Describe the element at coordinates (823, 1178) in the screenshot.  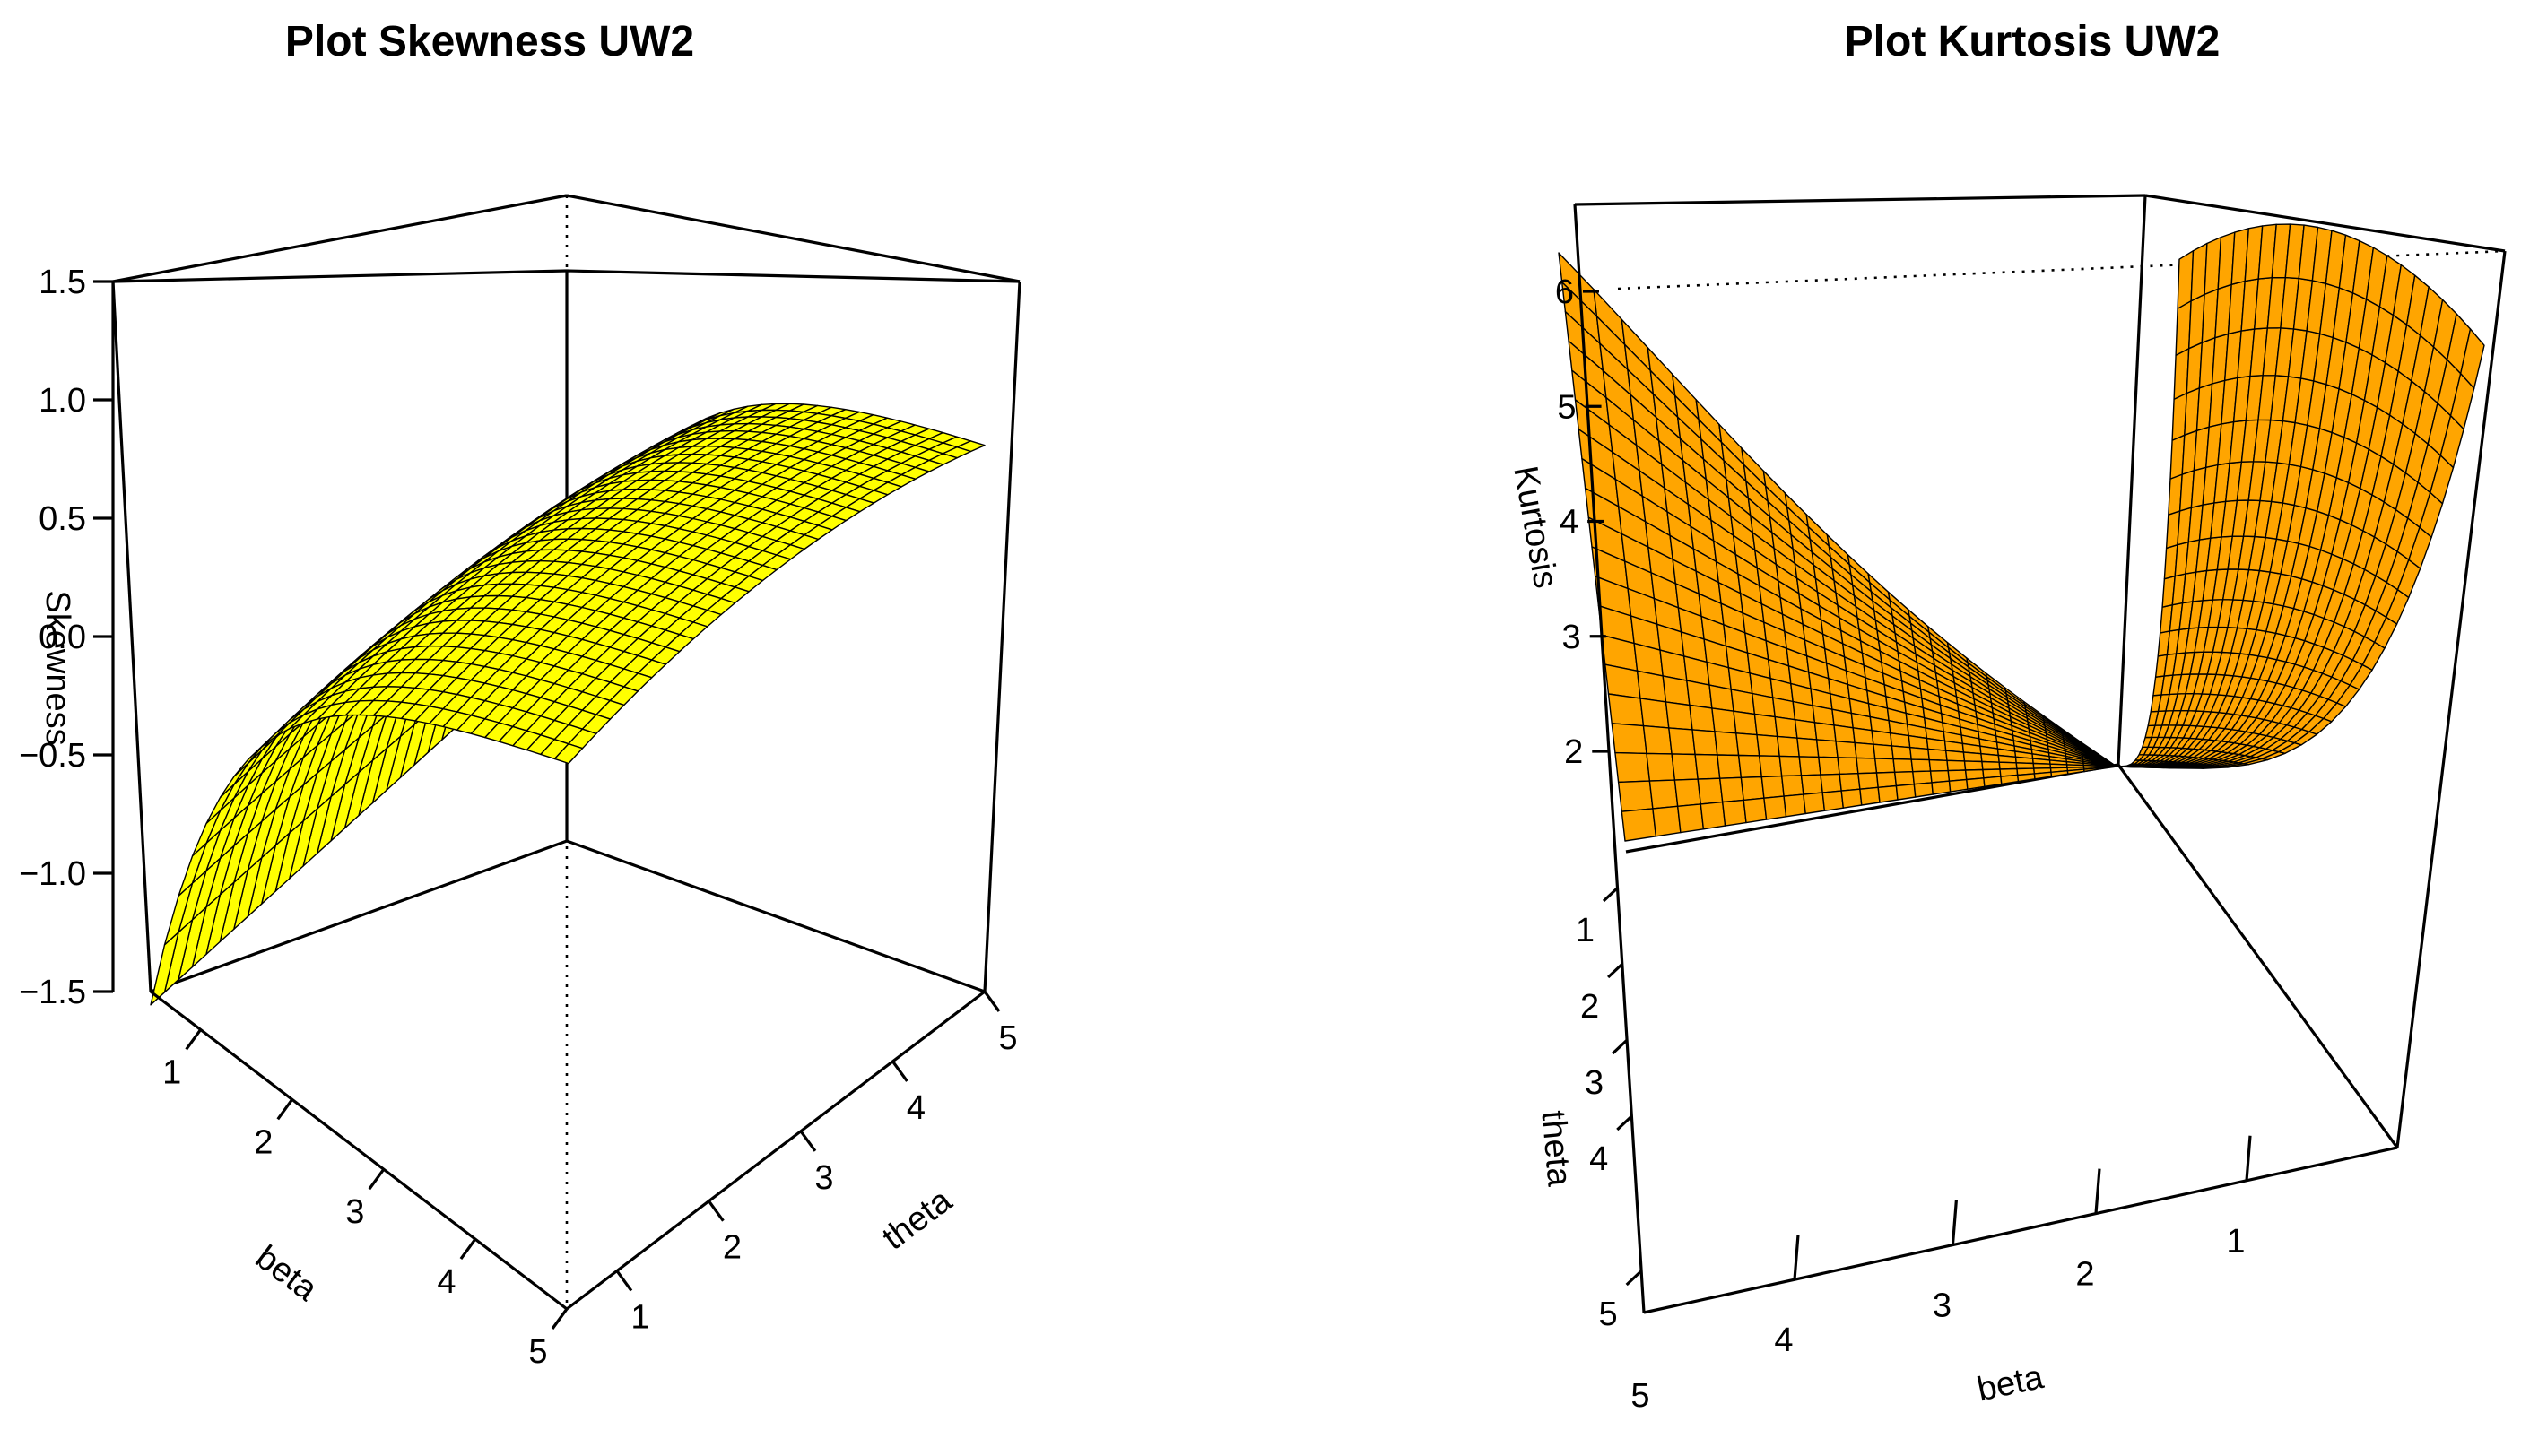
I see `skewness-theta-tick-label: 3` at that location.